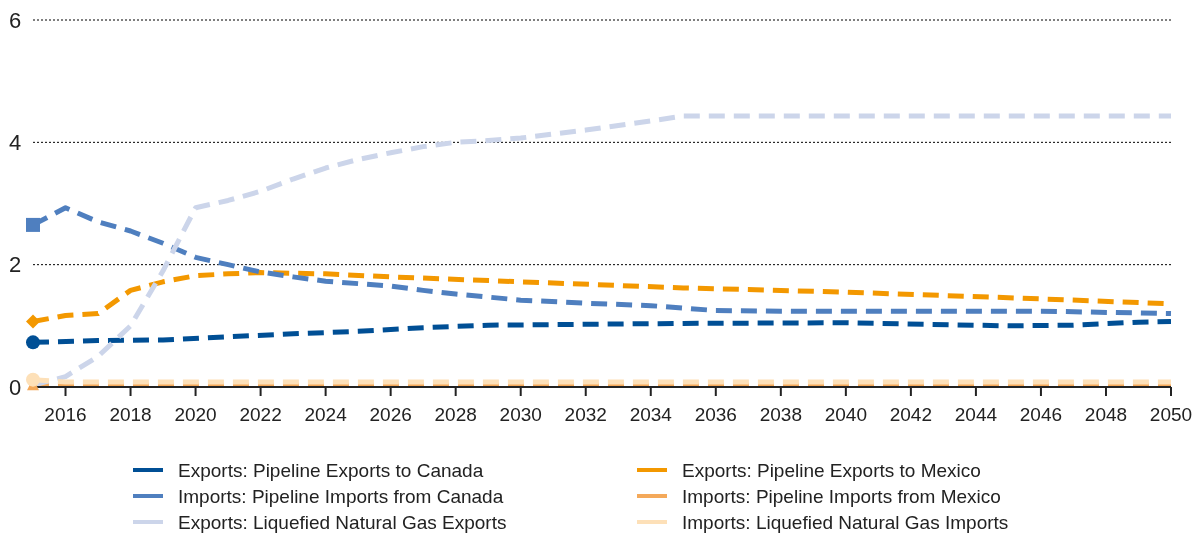 The image size is (1200, 539). Describe the element at coordinates (520, 414) in the screenshot. I see `x-tick-label: 2030` at that location.